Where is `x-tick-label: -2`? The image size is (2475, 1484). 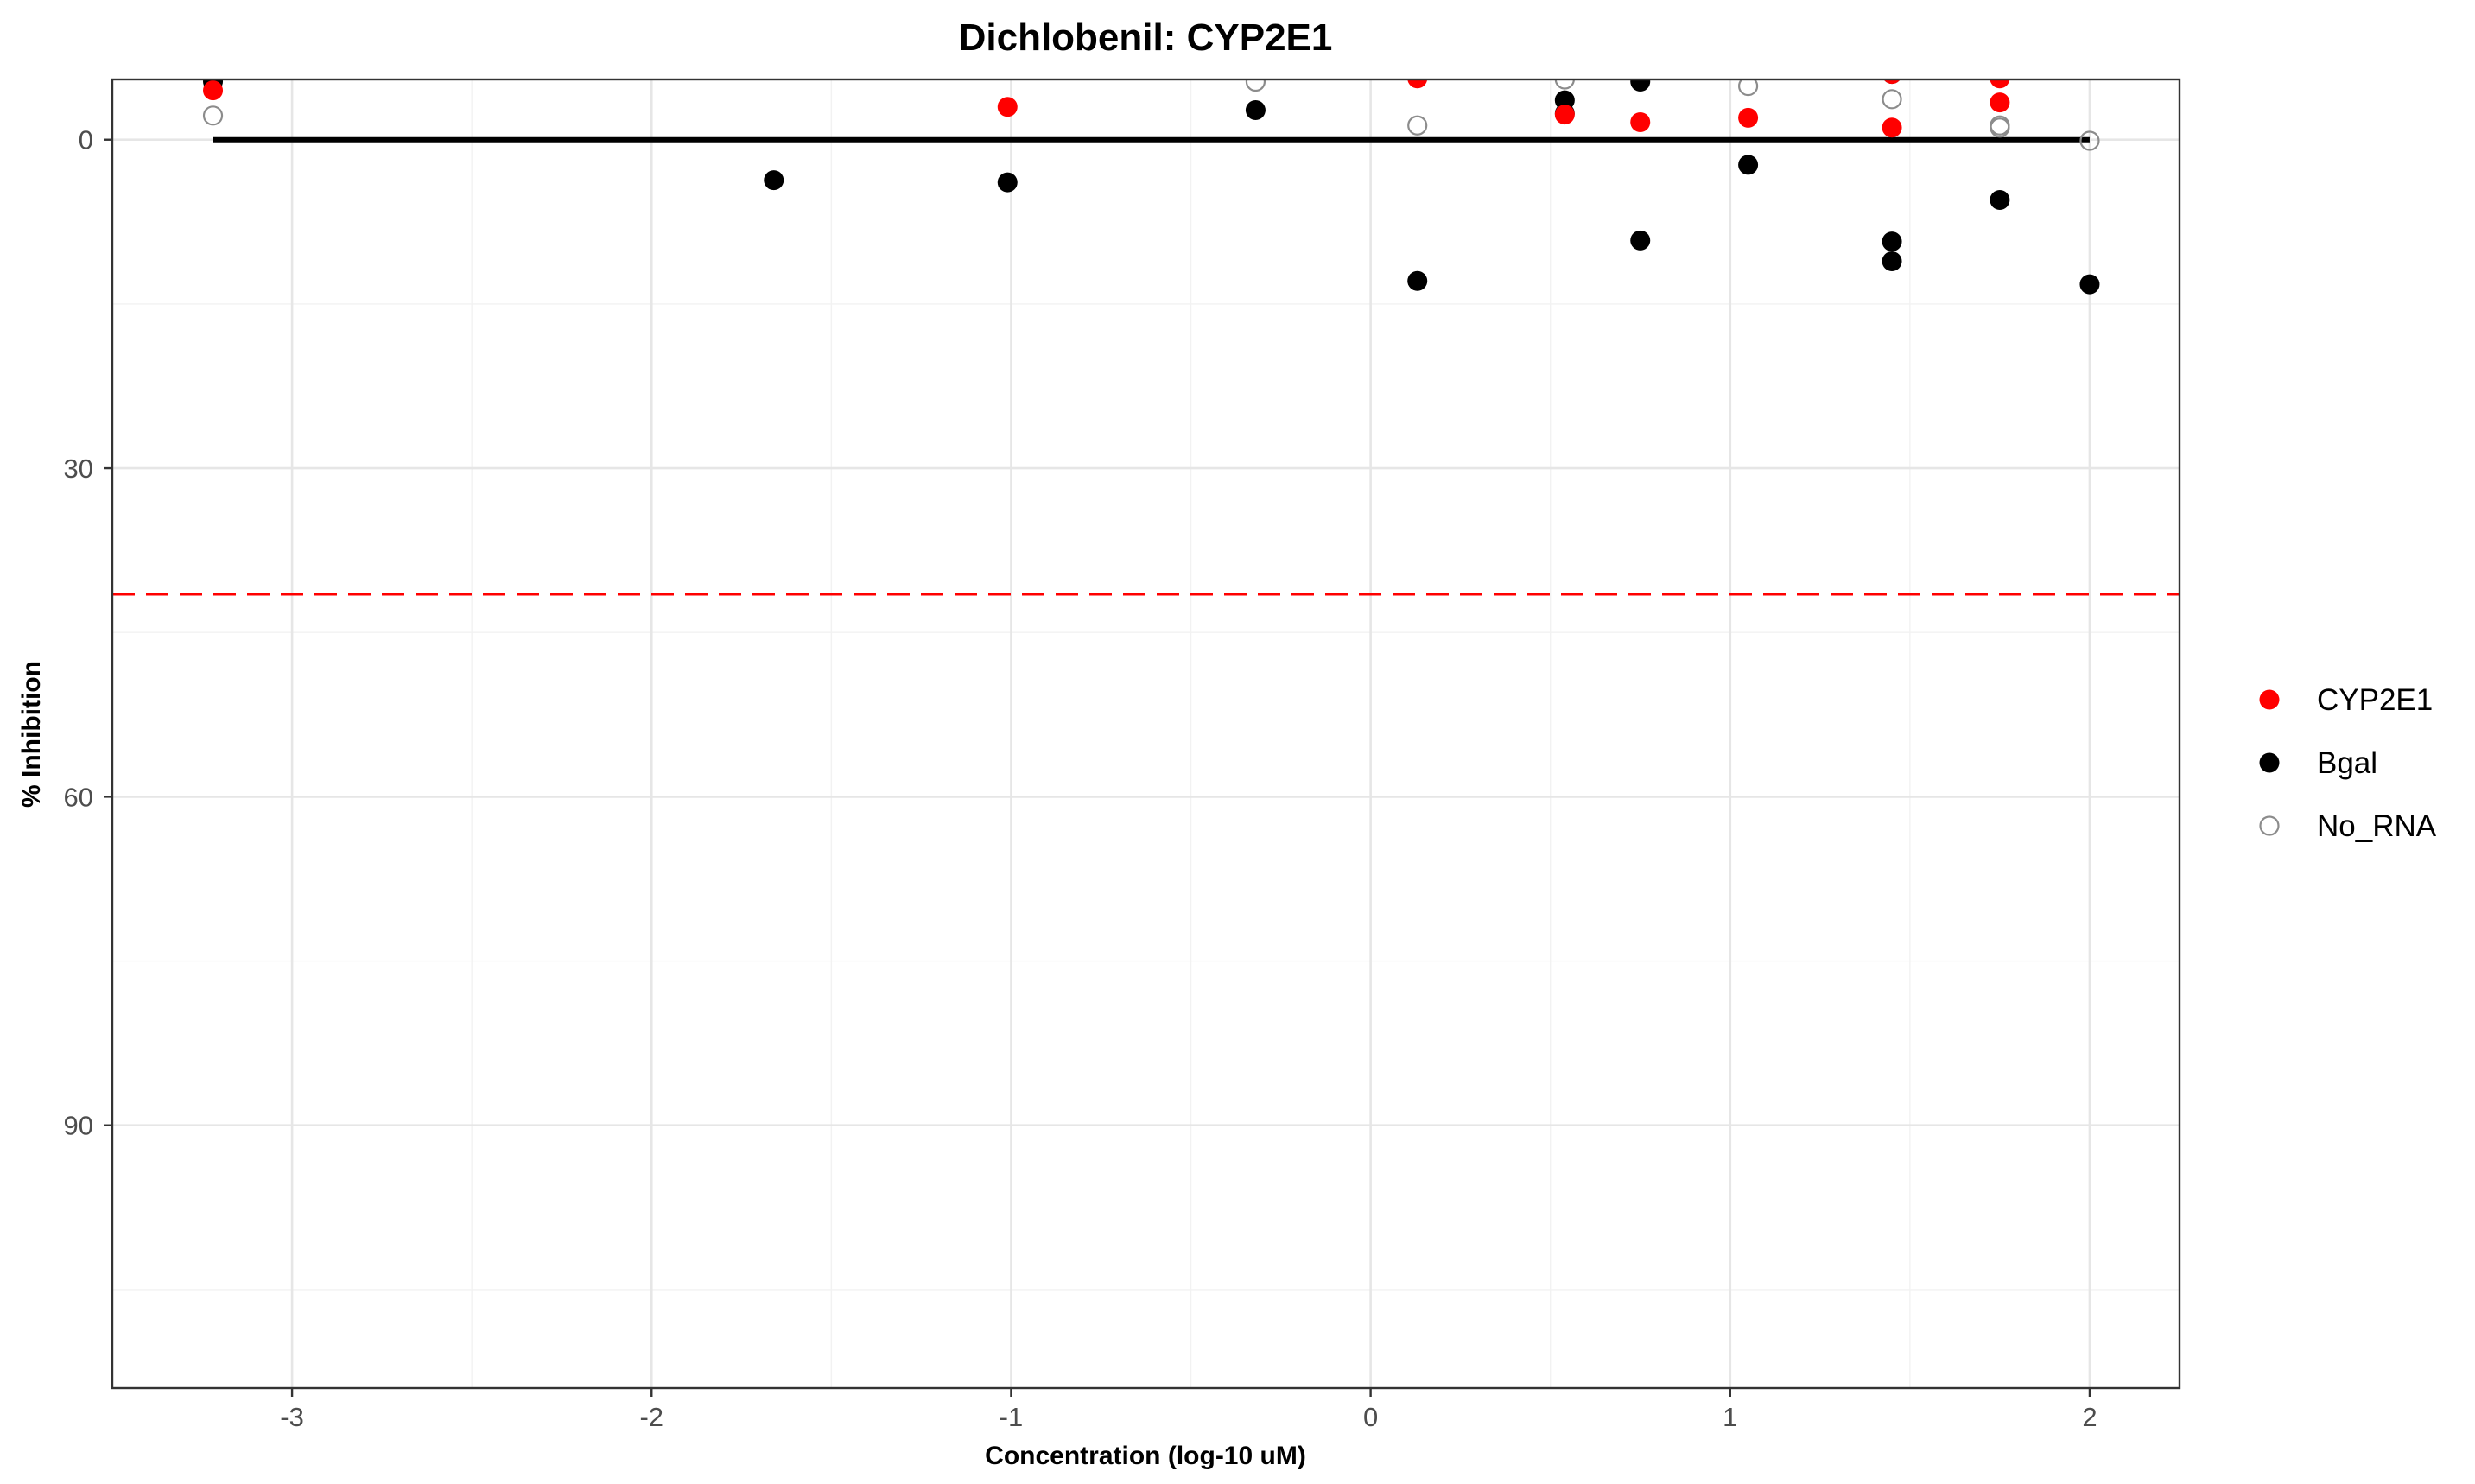
x-tick-label: -2 is located at coordinates (651, 1417).